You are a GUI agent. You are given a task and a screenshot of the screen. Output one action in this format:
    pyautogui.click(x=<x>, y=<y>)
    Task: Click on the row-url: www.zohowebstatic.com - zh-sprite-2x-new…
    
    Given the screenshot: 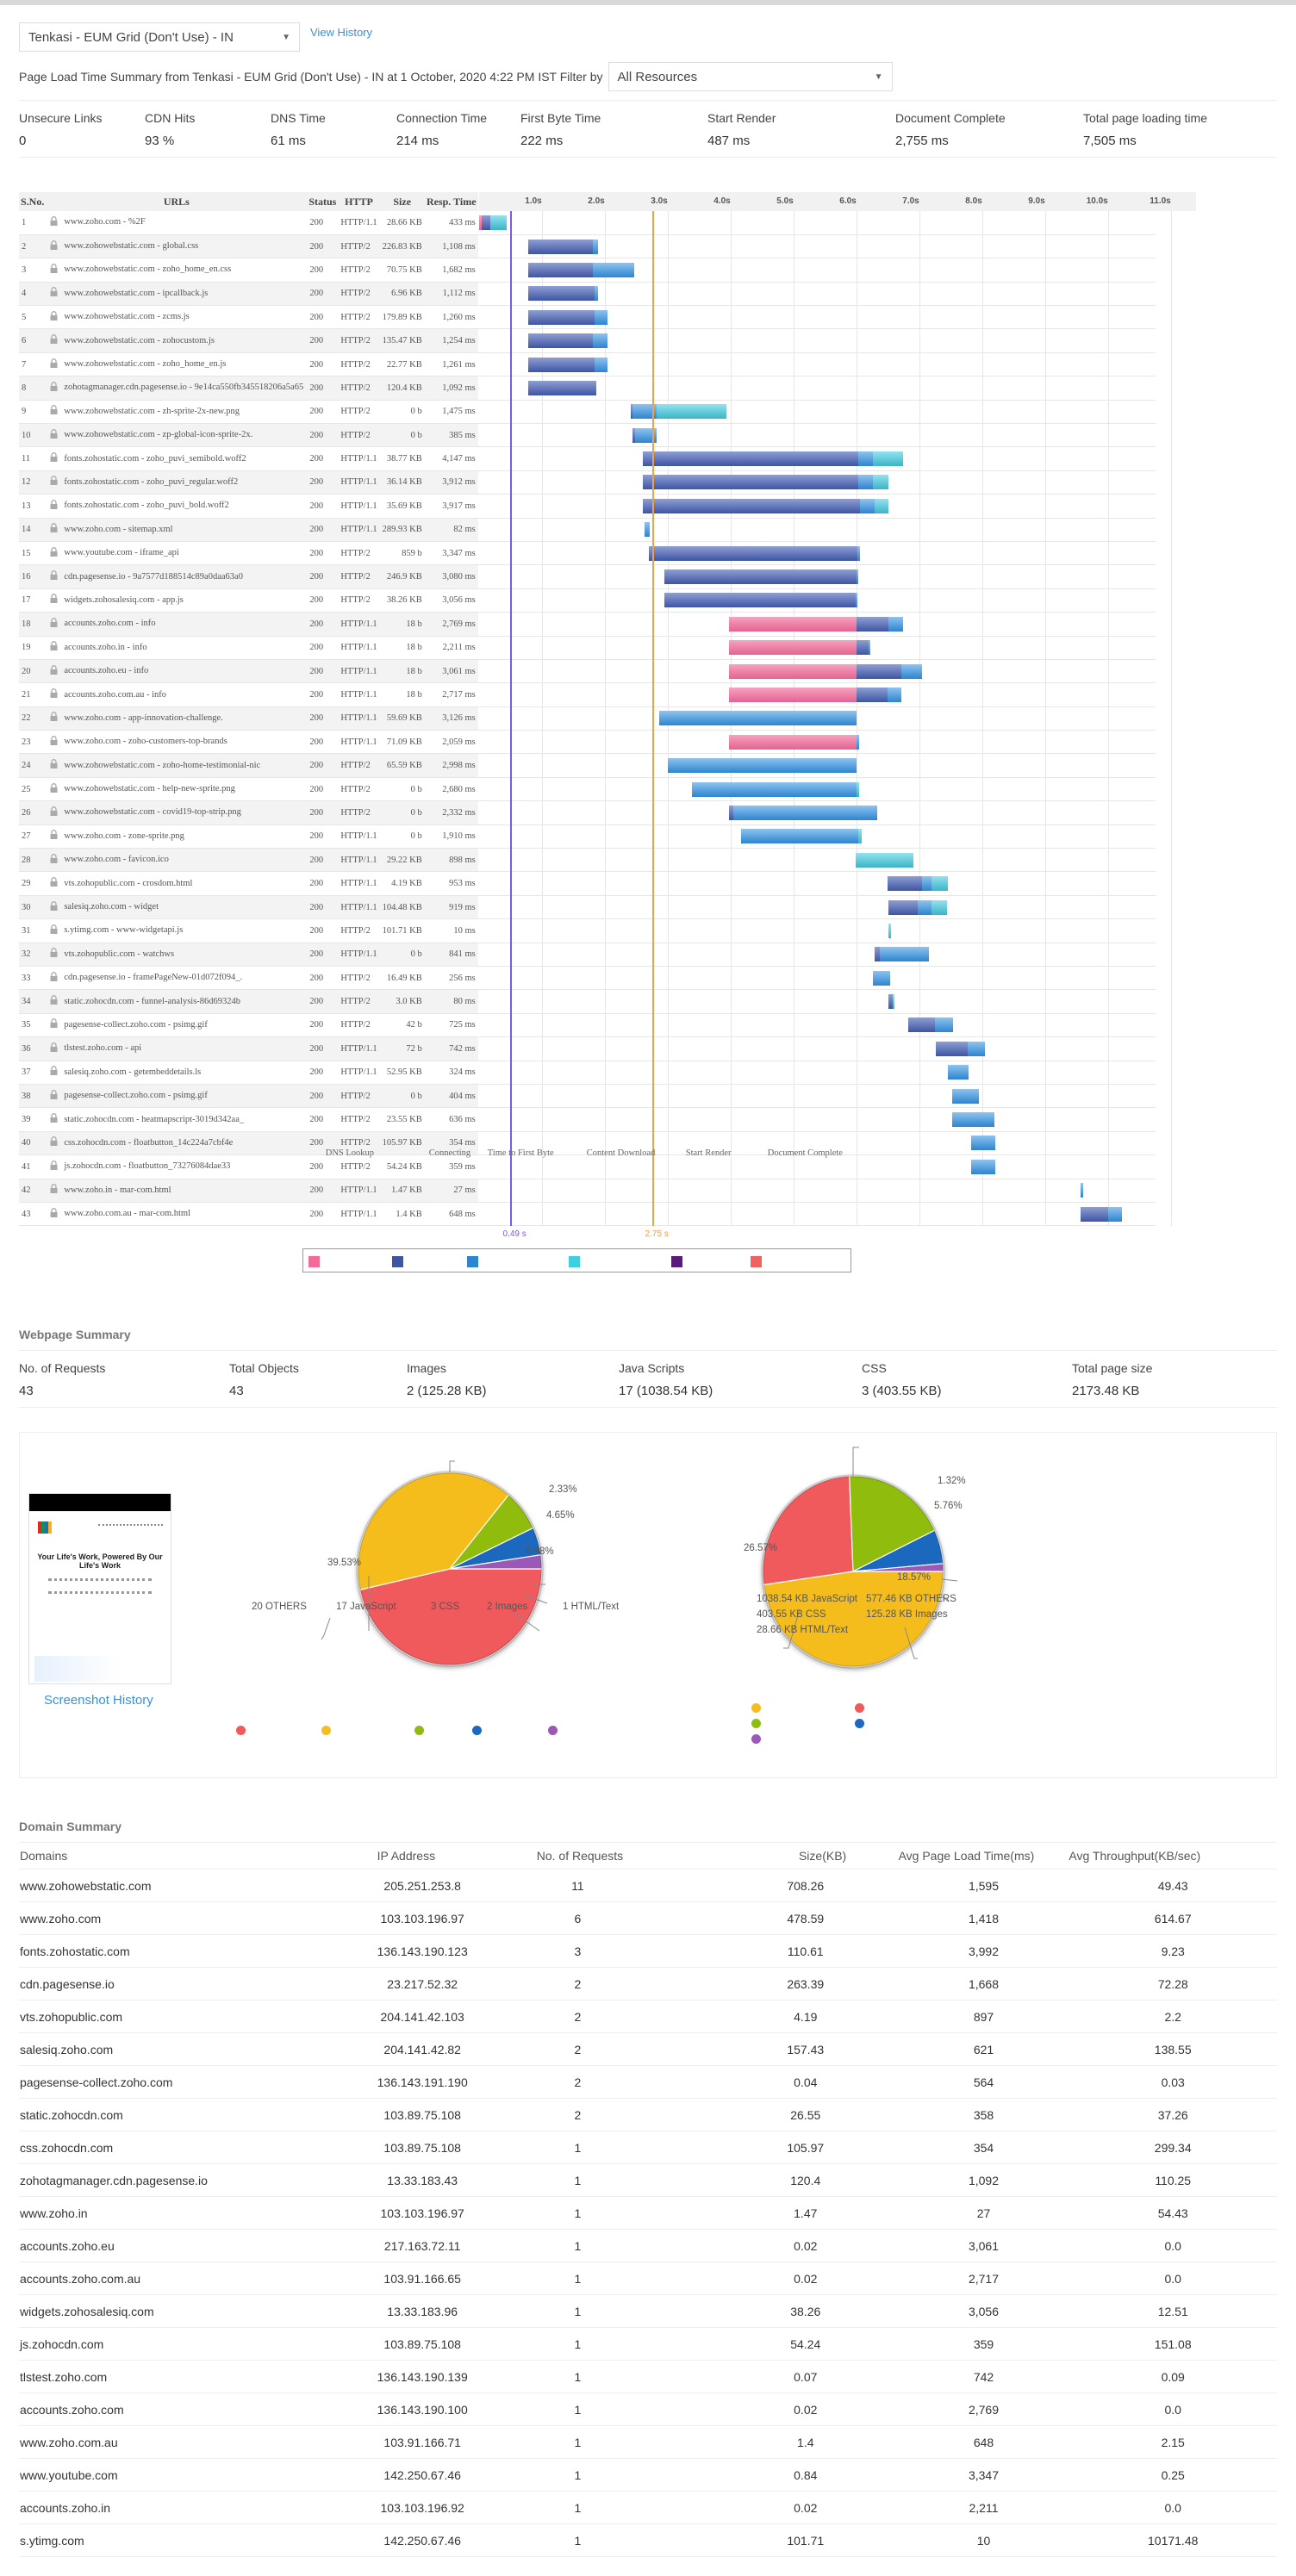 What is the action you would take?
    pyautogui.click(x=184, y=413)
    